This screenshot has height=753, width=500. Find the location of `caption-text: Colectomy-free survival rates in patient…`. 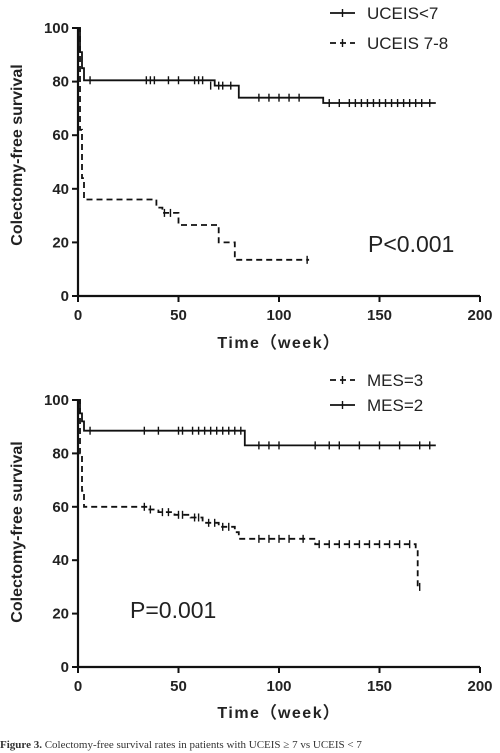

caption-text: Colectomy-free survival rates in patient… is located at coordinates (203, 745).